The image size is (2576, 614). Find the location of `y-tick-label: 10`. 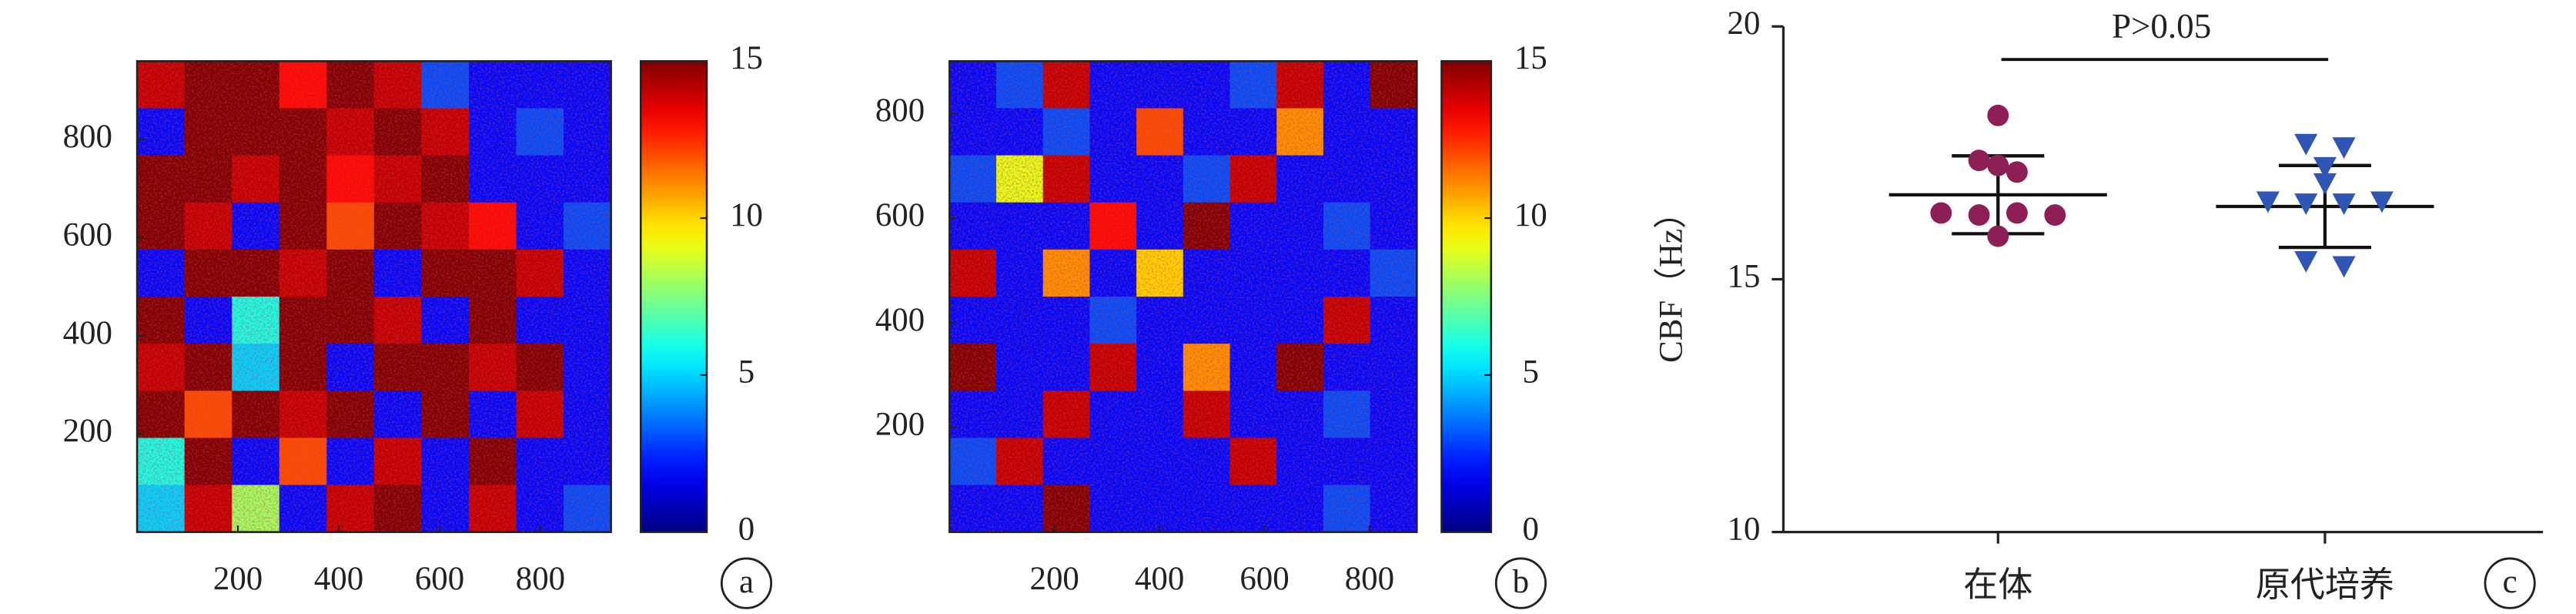

y-tick-label: 10 is located at coordinates (1745, 529).